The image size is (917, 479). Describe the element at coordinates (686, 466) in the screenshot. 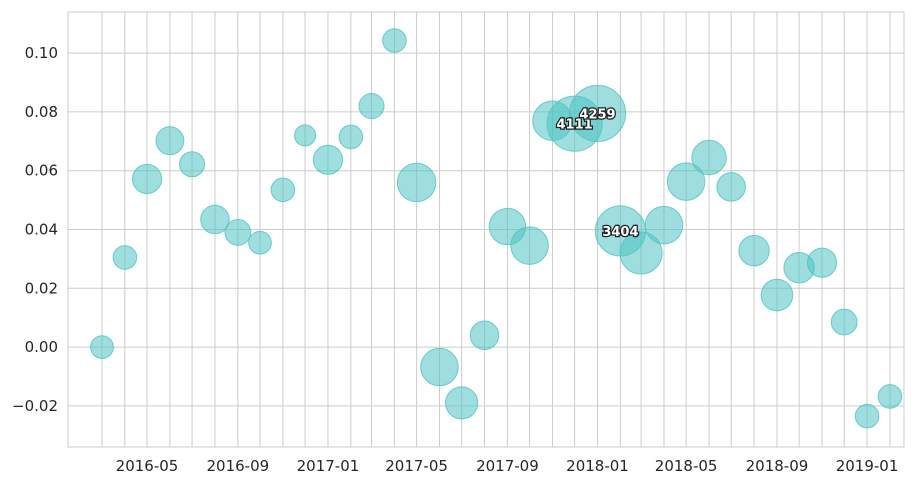

I see `x-tick-label: 2018-05` at that location.